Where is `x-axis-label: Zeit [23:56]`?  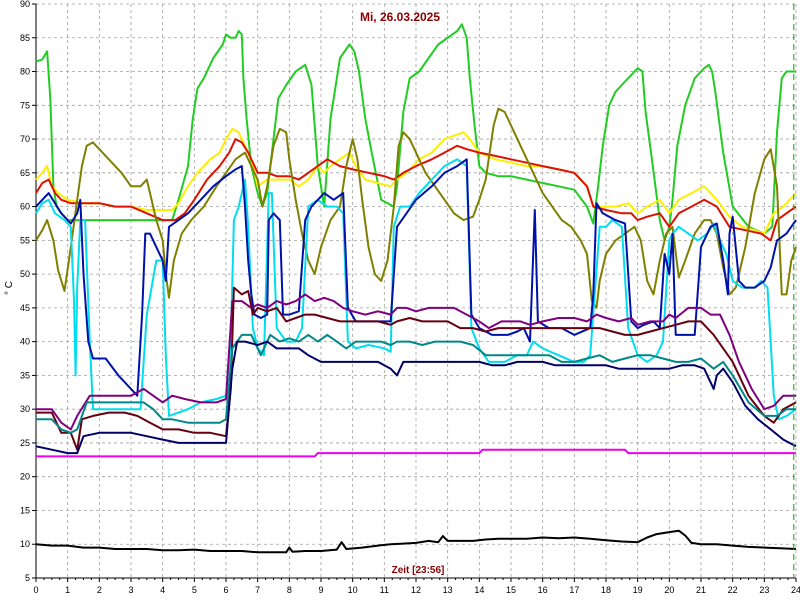 x-axis-label: Zeit [23:56] is located at coordinates (418, 570).